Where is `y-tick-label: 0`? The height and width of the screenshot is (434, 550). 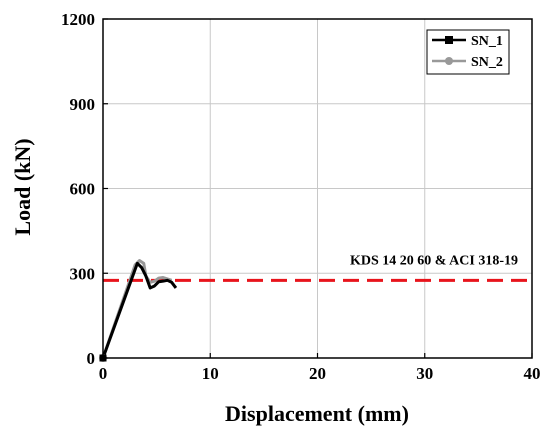 y-tick-label: 0 is located at coordinates (91, 358).